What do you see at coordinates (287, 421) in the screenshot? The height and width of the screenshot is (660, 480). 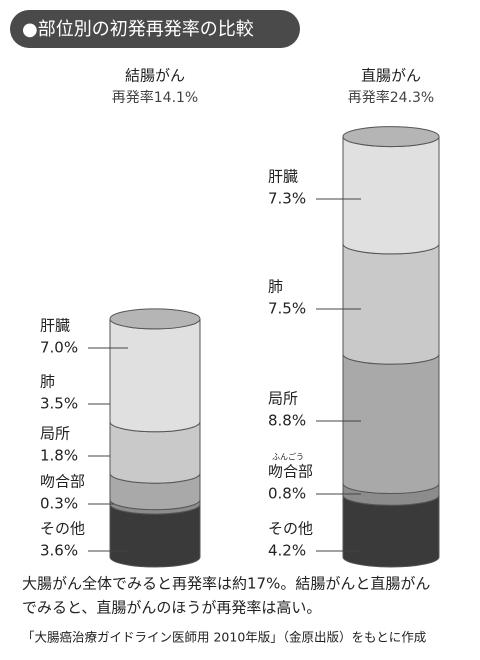 I see `segment-value: 8.8%` at bounding box center [287, 421].